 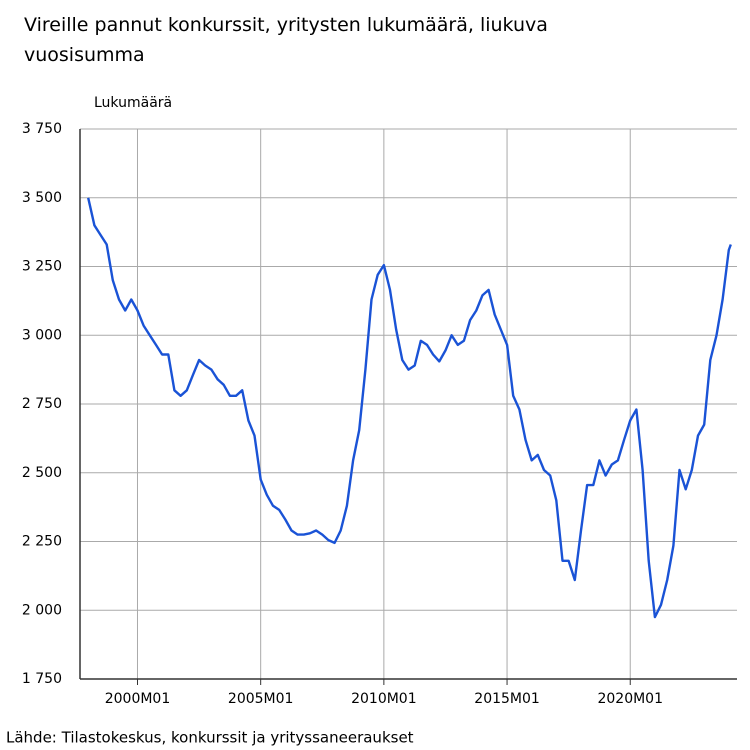 What do you see at coordinates (261, 699) in the screenshot?
I see `x-tick-label: 2005M01` at bounding box center [261, 699].